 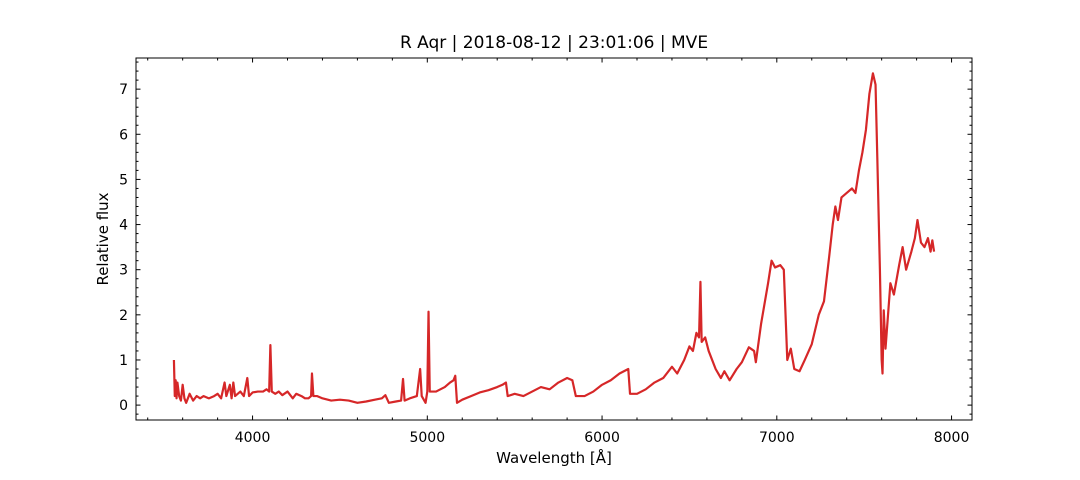 I want to click on y-tick-label: 5, so click(x=123, y=180).